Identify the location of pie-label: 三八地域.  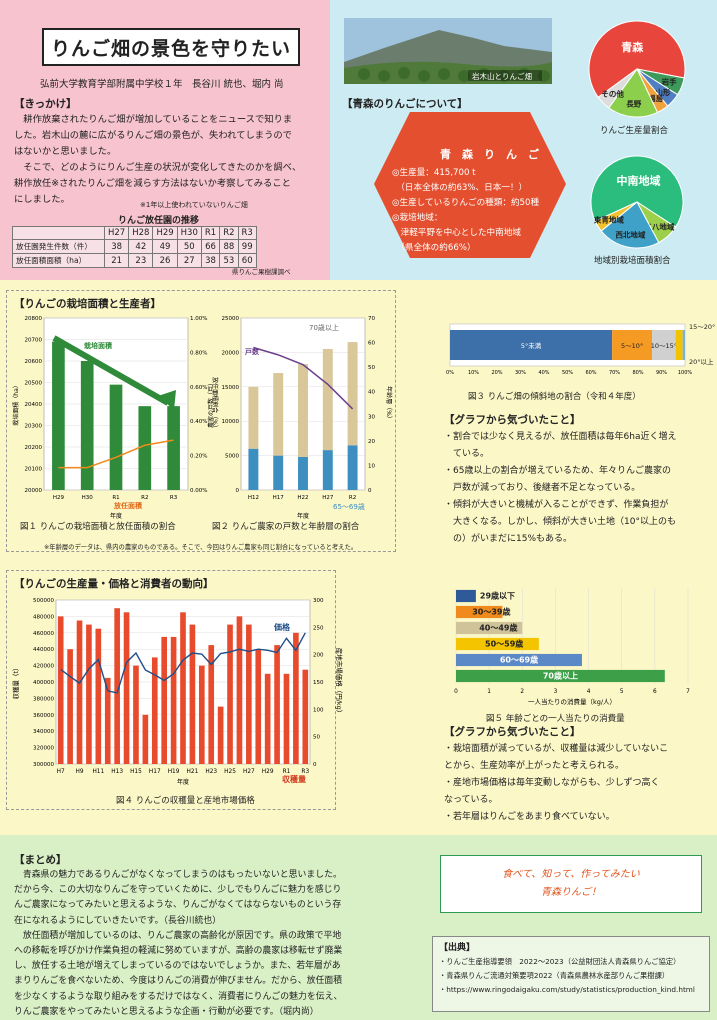
(659, 226).